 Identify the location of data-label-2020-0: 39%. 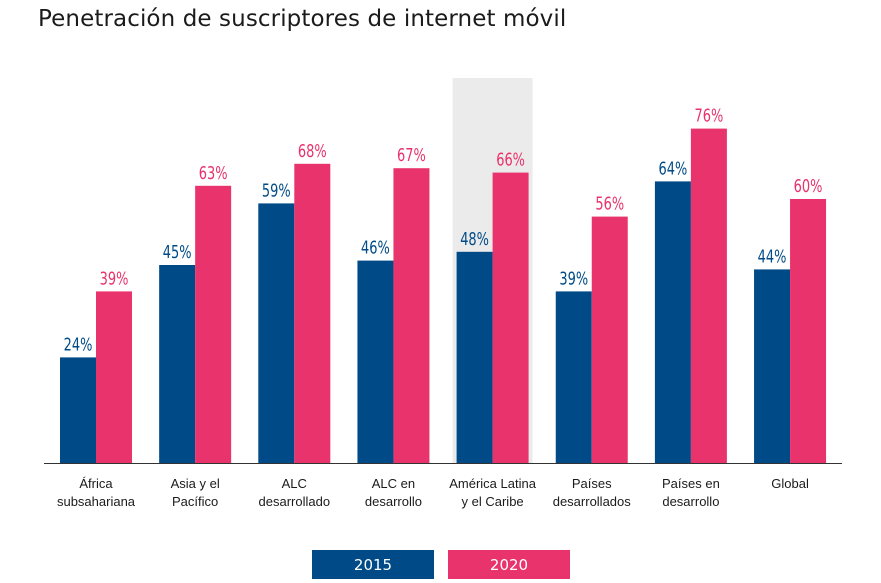
(114, 278).